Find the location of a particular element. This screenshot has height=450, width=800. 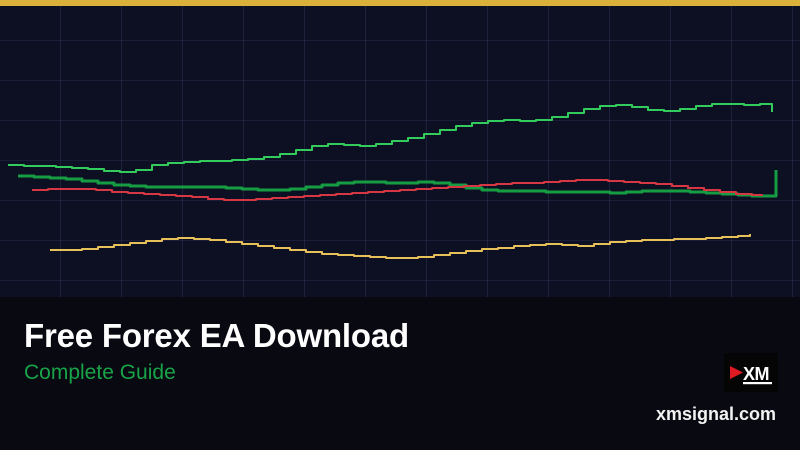

xm-logo: XM is located at coordinates (751, 372).